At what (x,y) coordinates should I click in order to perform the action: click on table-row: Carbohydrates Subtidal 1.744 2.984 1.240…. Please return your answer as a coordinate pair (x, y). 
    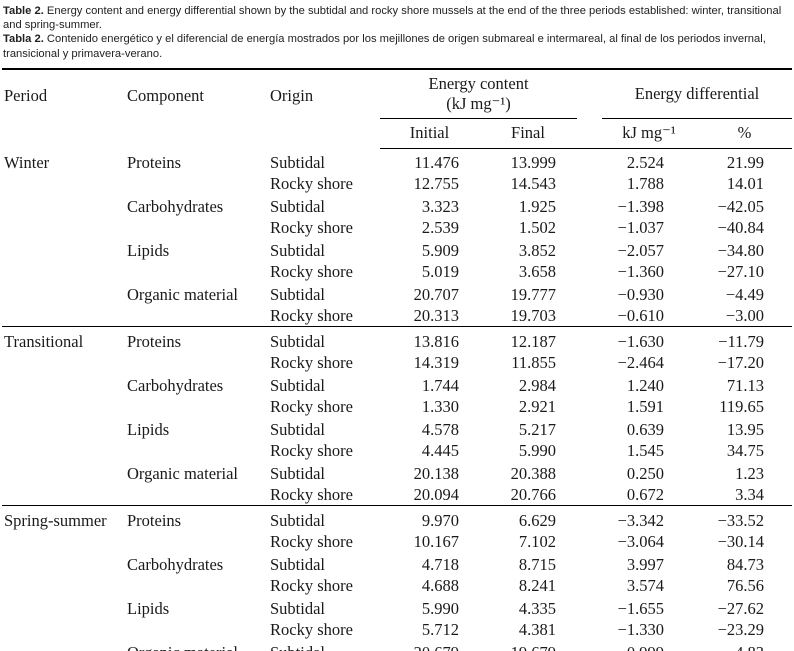
    Looking at the image, I should click on (397, 384).